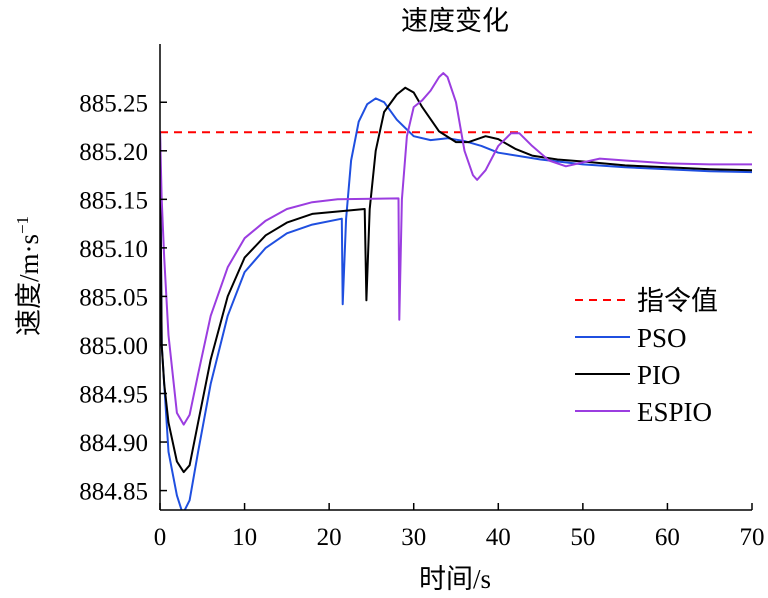 Image resolution: width=768 pixels, height=598 pixels. What do you see at coordinates (674, 412) in the screenshot?
I see `legend-label: ESPIO` at bounding box center [674, 412].